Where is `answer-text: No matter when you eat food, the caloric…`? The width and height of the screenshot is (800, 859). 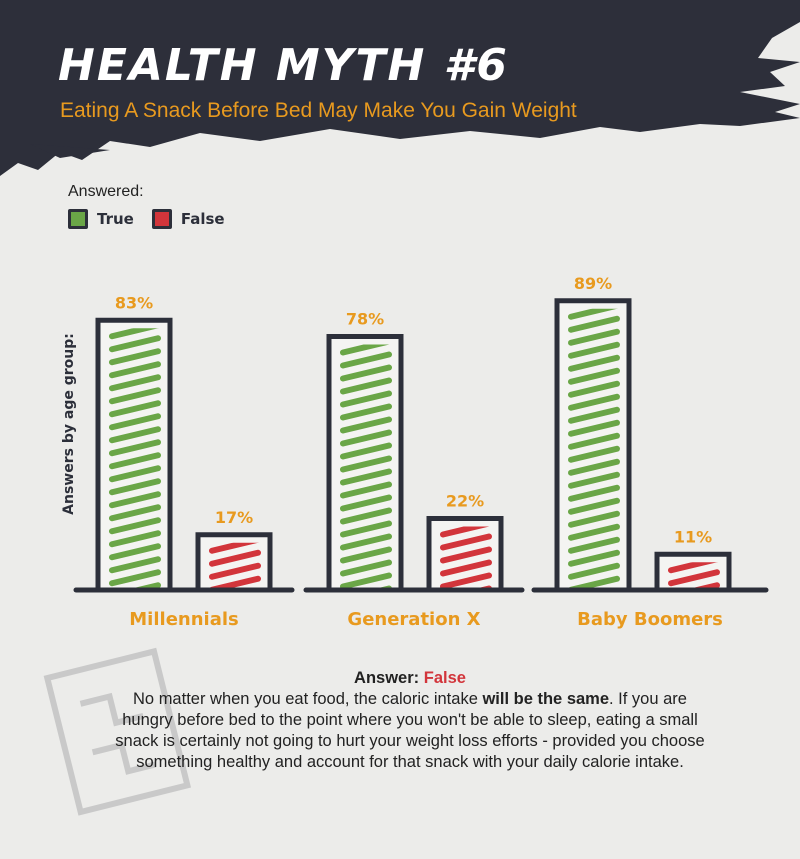 answer-text: No matter when you eat food, the caloric… is located at coordinates (410, 731).